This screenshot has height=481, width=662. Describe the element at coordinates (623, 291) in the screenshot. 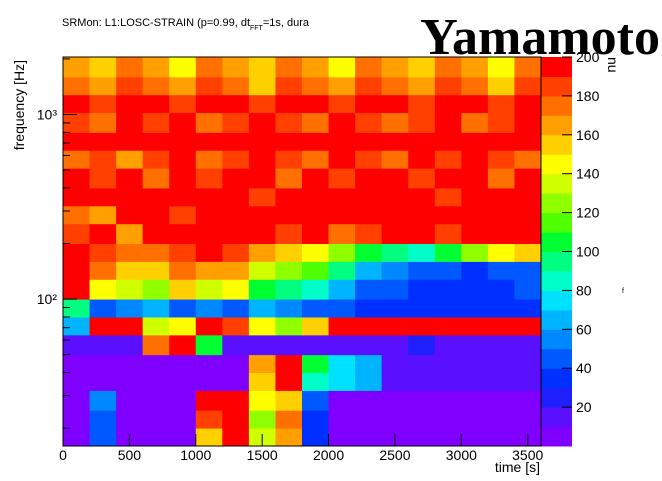

I see `side-note: f` at that location.